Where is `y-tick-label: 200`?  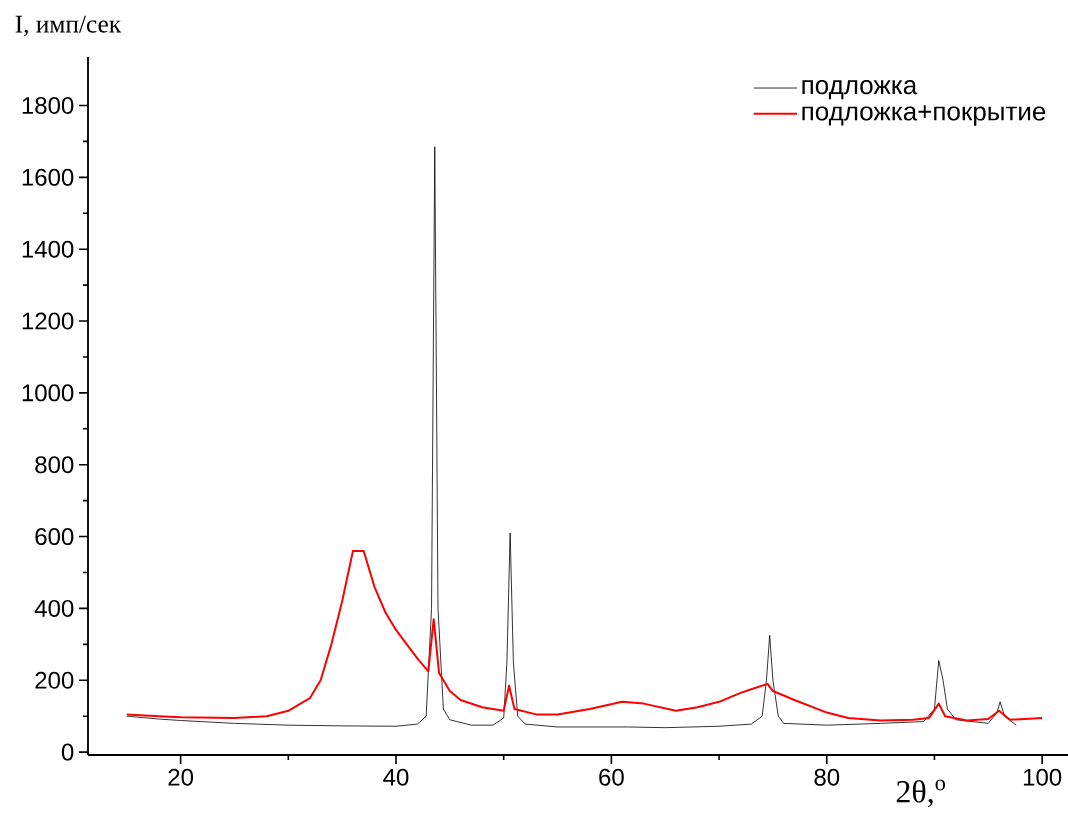 y-tick-label: 200 is located at coordinates (54, 680).